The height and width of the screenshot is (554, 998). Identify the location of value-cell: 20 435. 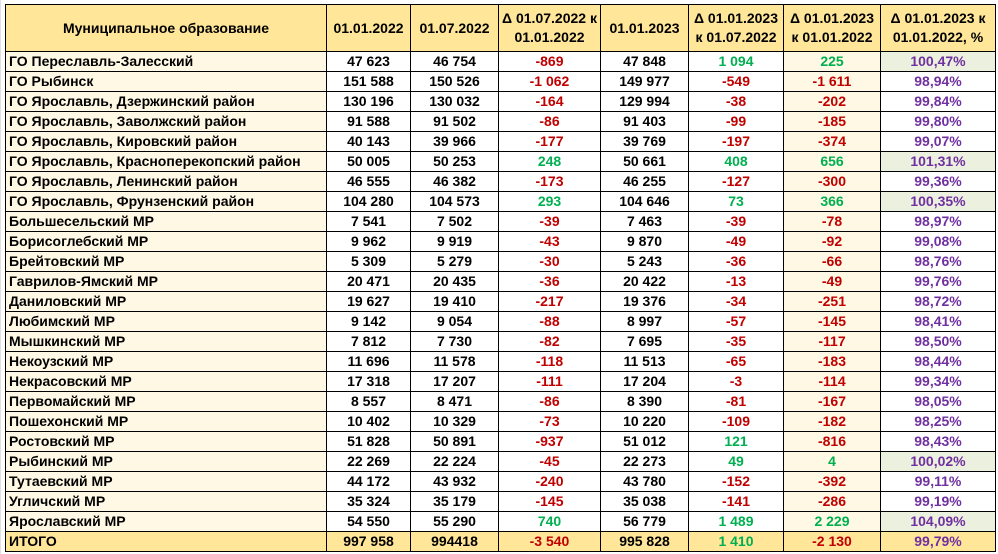
(454, 281).